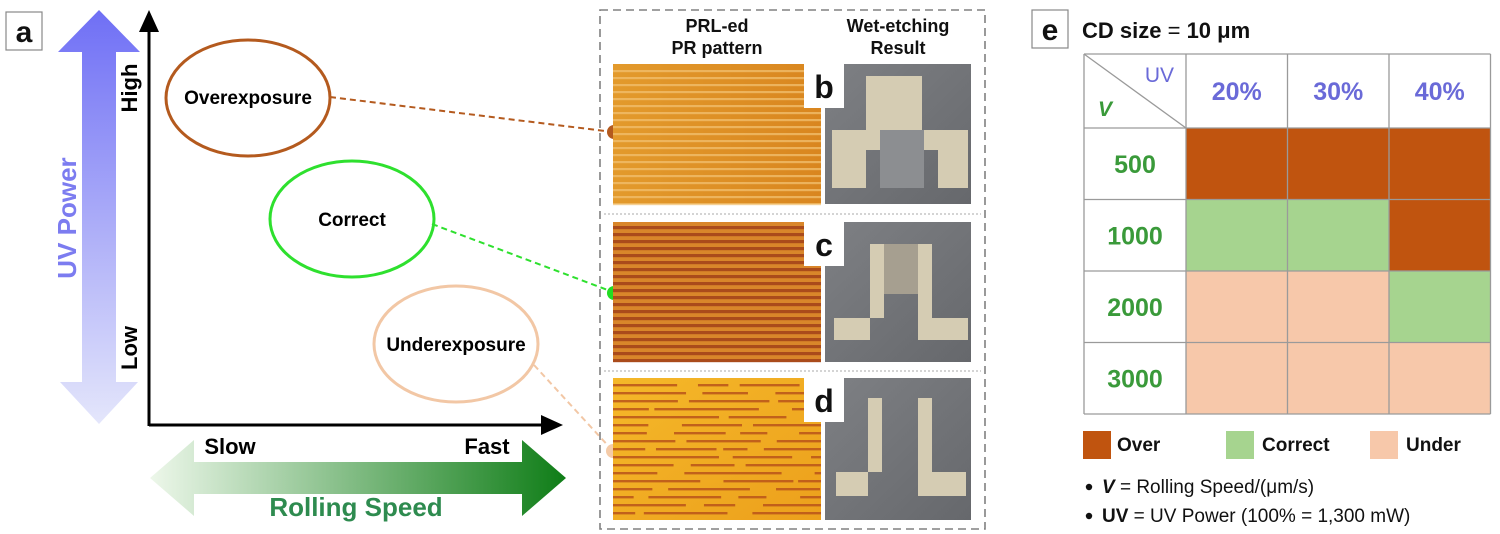 This screenshot has height=534, width=1500. What do you see at coordinates (358, 478) in the screenshot?
I see `rolling-speed-arrow` at bounding box center [358, 478].